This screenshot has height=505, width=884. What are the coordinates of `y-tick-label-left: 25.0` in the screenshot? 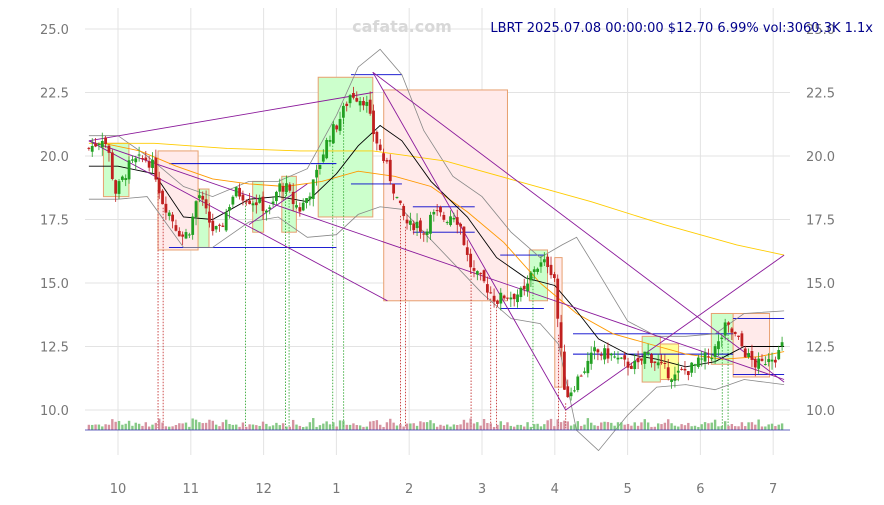 It's located at (54, 30).